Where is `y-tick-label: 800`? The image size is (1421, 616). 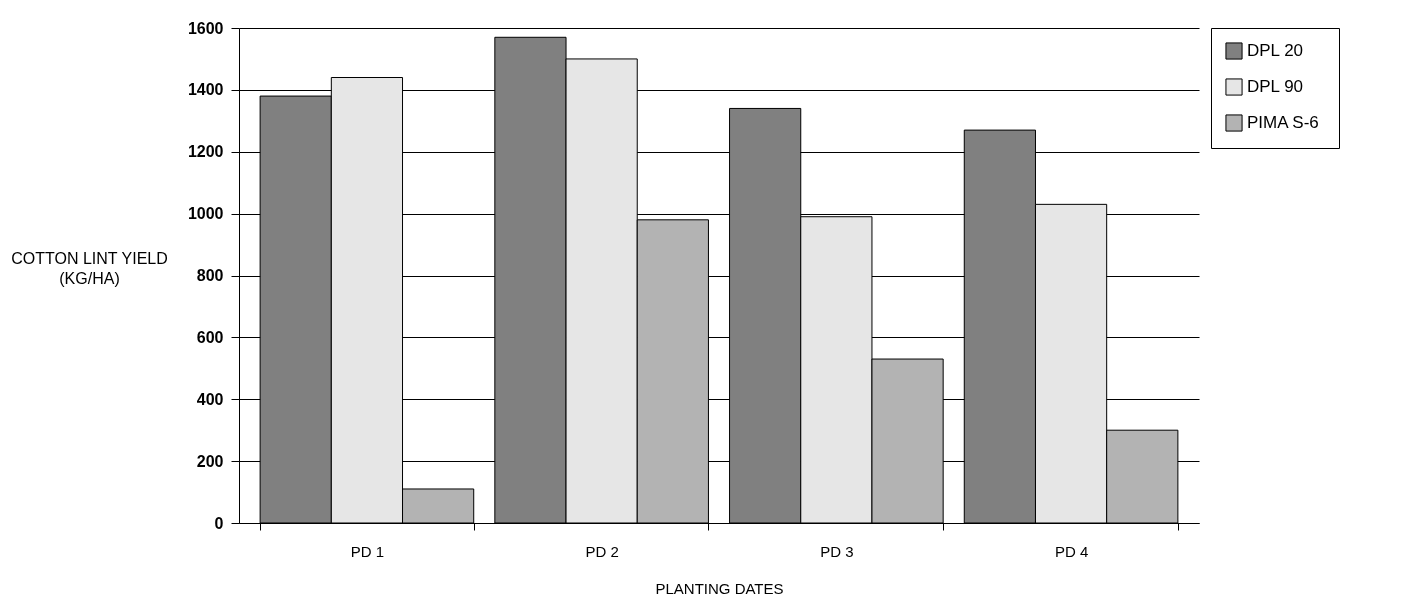
y-tick-label: 800 is located at coordinates (210, 275).